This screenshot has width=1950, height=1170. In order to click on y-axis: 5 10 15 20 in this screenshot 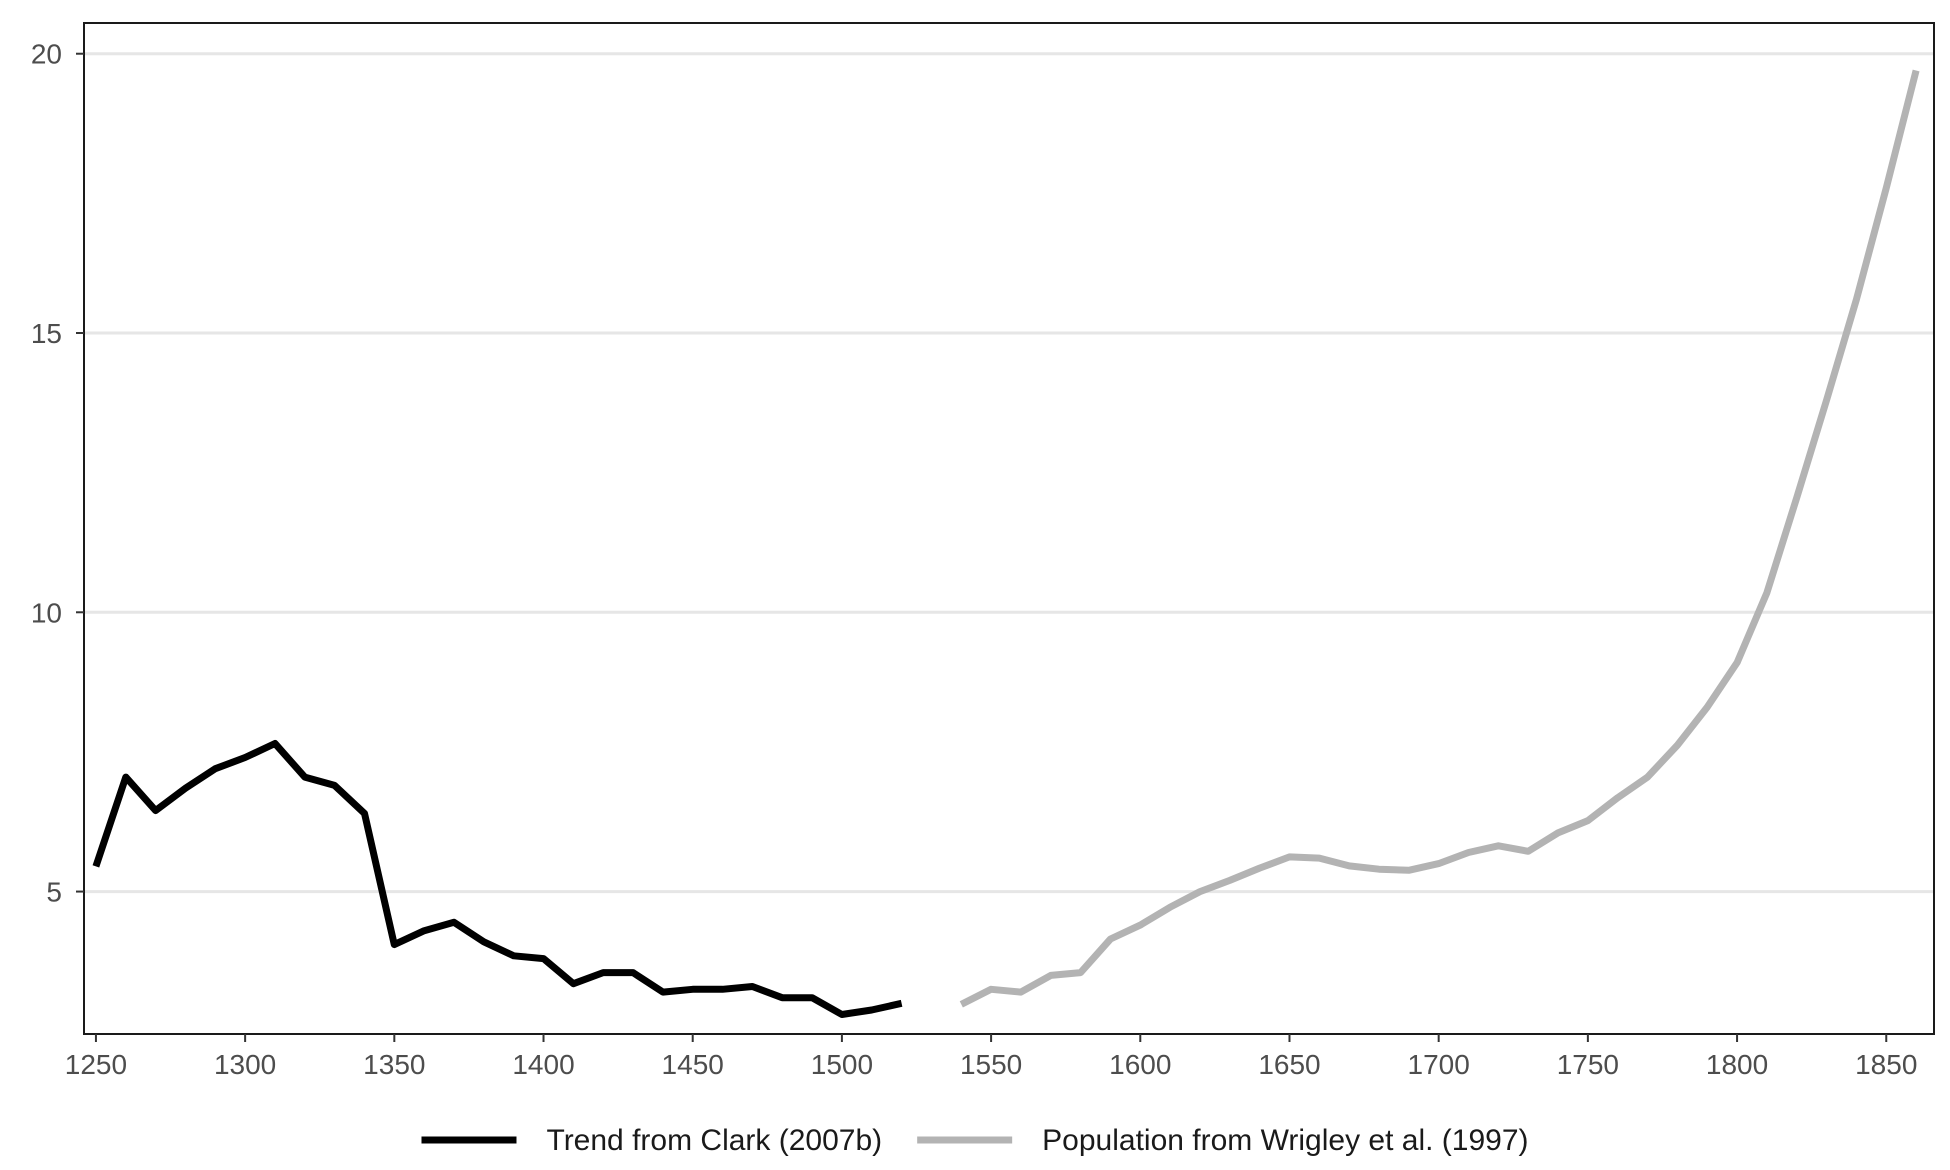, I will do `click(57, 473)`.